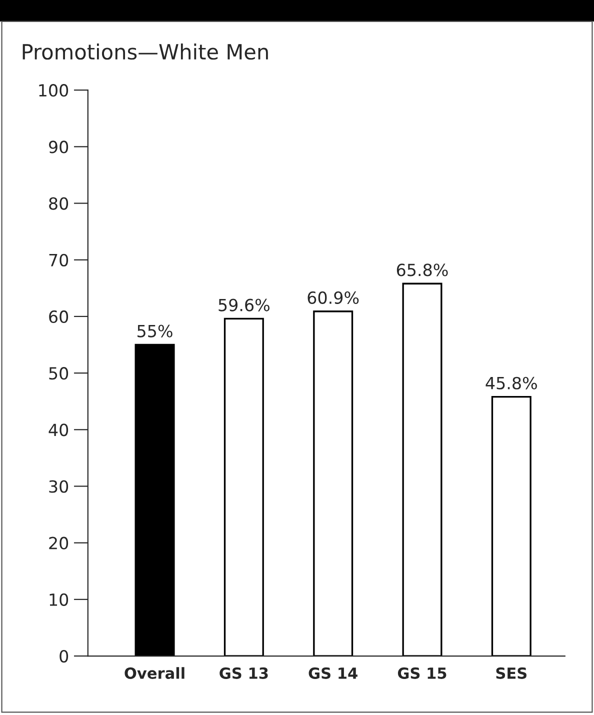 Image resolution: width=594 pixels, height=715 pixels. What do you see at coordinates (333, 297) in the screenshot?
I see `data-label: 60.9%` at bounding box center [333, 297].